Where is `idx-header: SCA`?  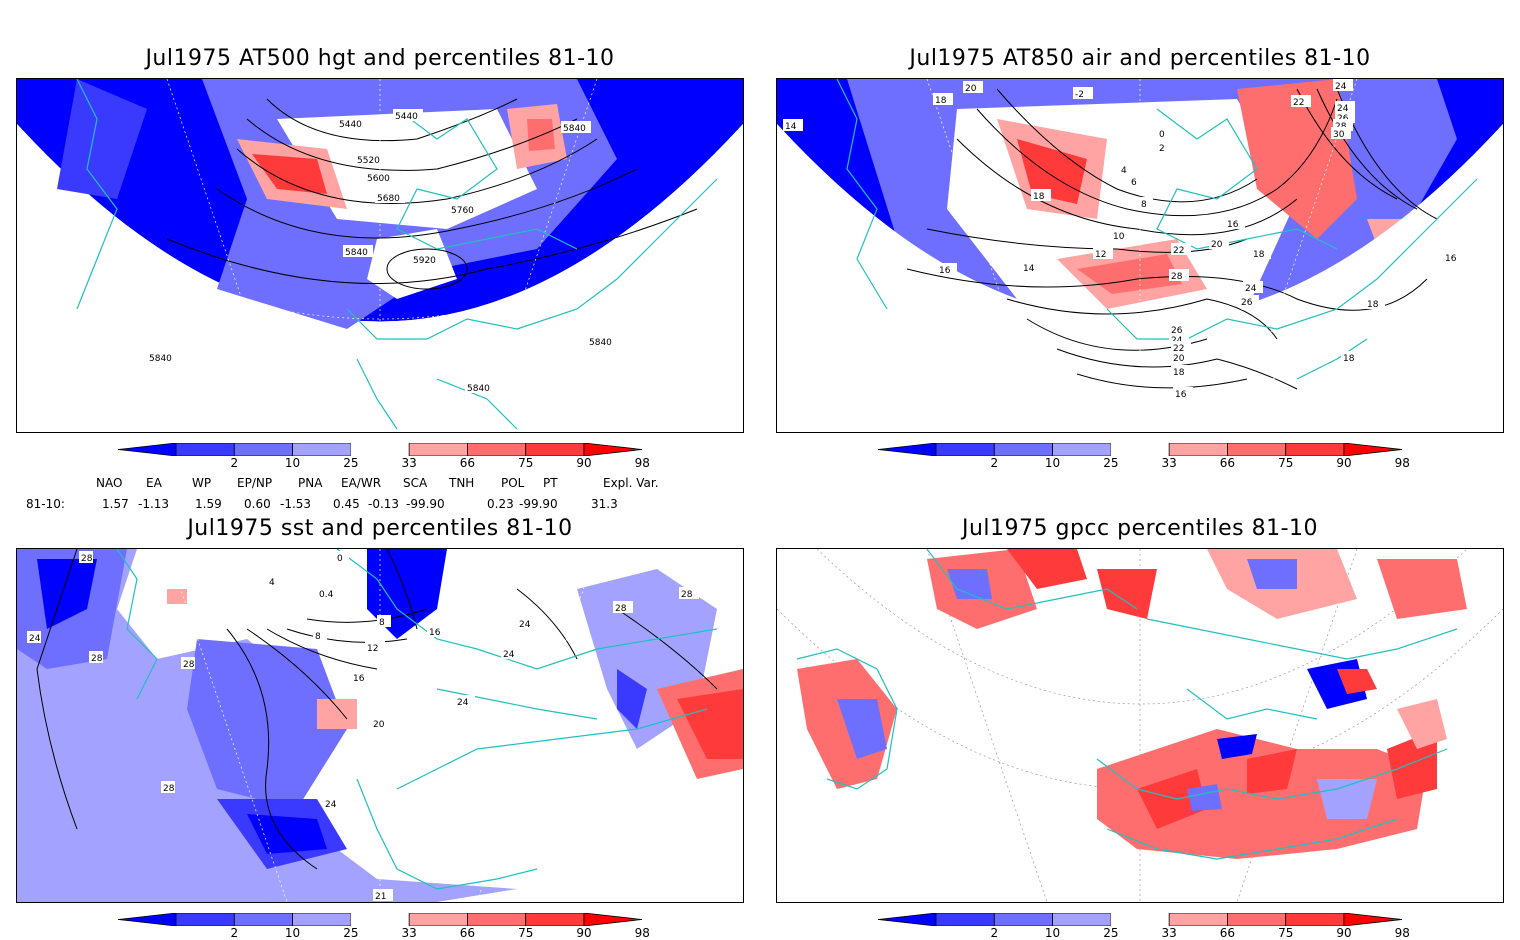
idx-header: SCA is located at coordinates (415, 483).